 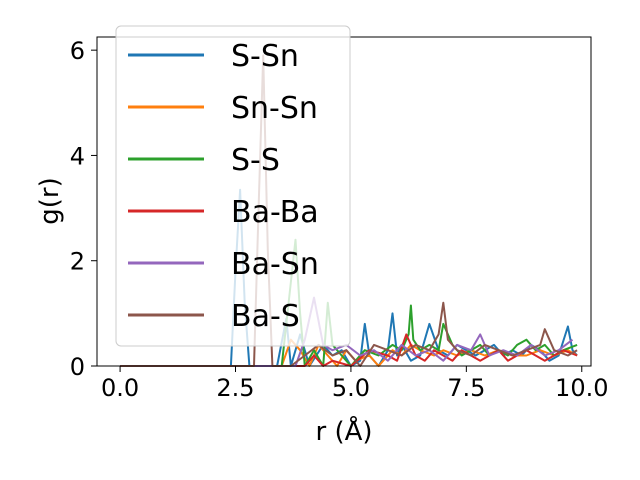 I want to click on x-tick-label: 5.0, so click(x=351, y=388).